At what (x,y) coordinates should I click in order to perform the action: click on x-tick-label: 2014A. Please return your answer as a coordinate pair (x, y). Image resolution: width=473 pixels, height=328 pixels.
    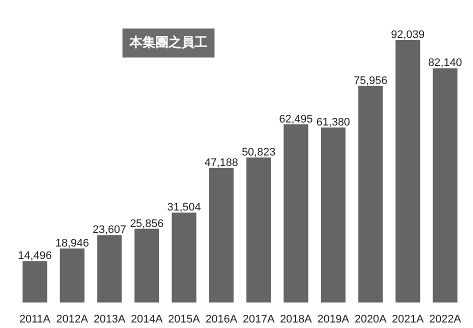
    Looking at the image, I should click on (147, 320).